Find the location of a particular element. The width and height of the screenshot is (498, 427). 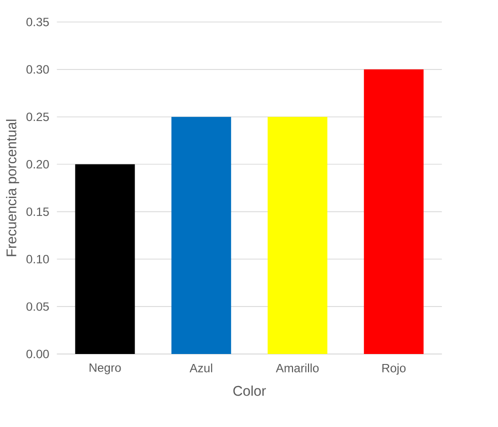

y-tick-label: 0.35 is located at coordinates (37, 22).